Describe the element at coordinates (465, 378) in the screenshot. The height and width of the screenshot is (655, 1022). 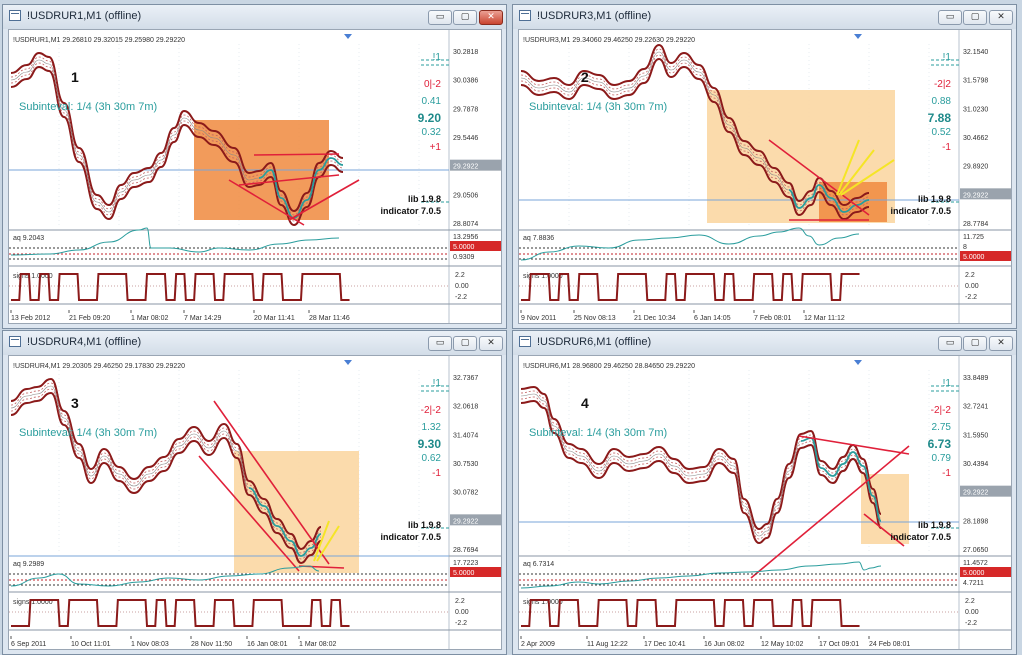
I see `price-scale-label: 32.7367` at that location.